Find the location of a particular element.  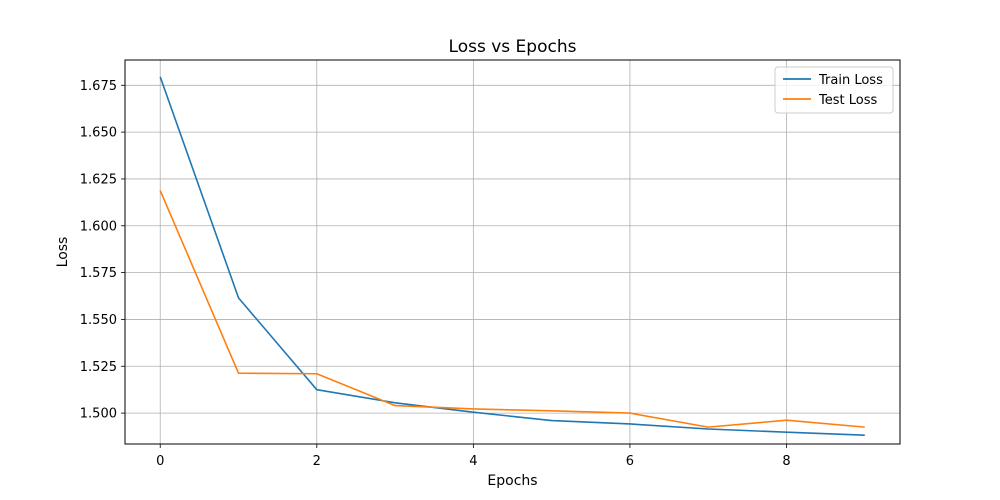

y-tick-label: 1.625 is located at coordinates (98, 179).